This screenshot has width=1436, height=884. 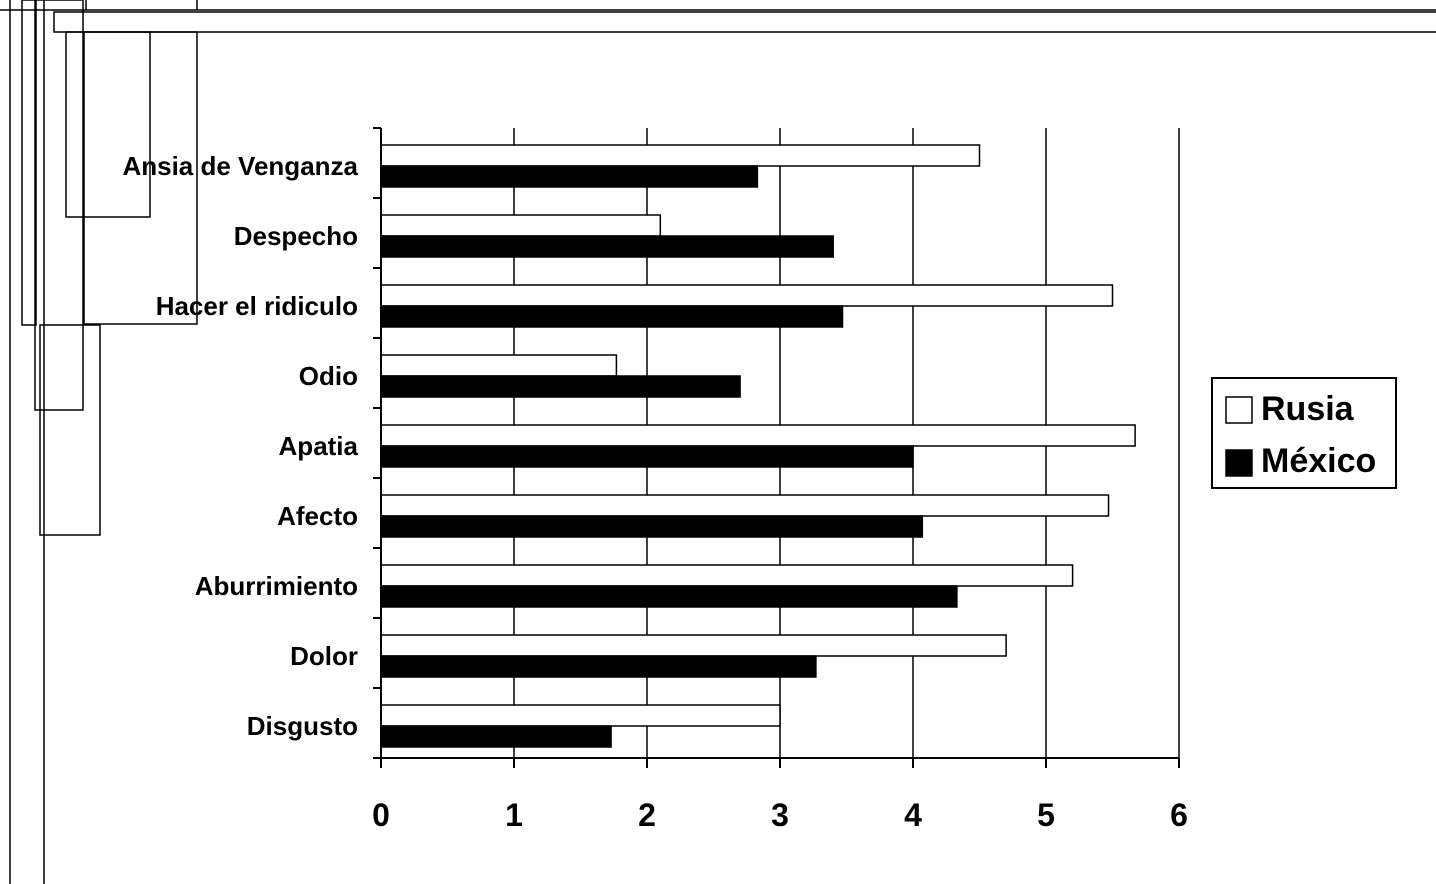 What do you see at coordinates (1308, 409) in the screenshot?
I see `legend-label-rusia: Rusia` at bounding box center [1308, 409].